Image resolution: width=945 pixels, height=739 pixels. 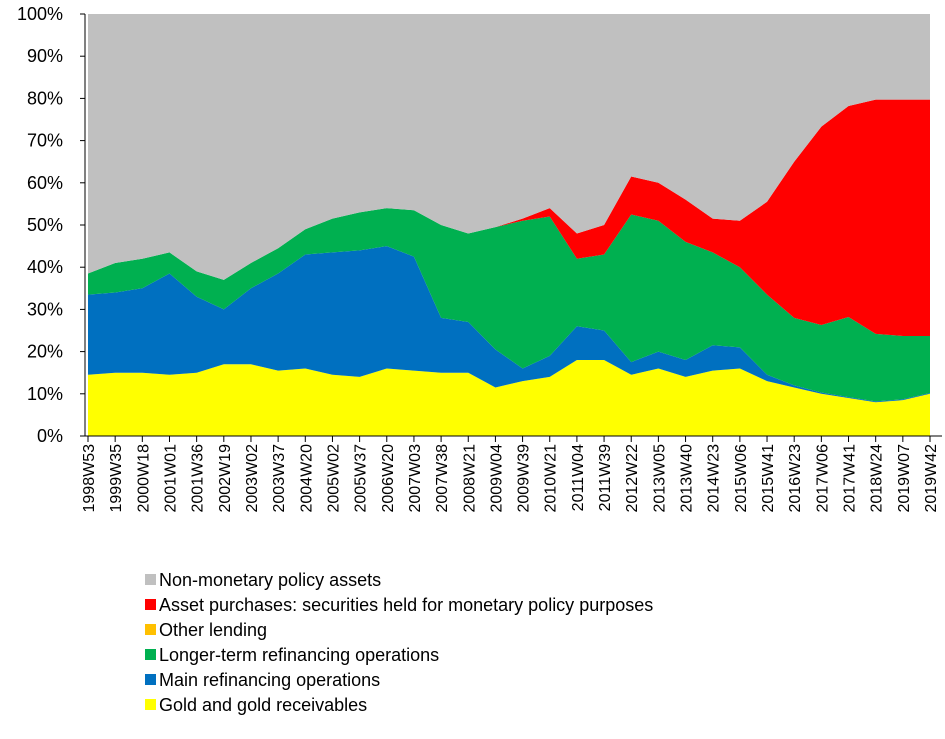 I want to click on x-tick-label: 2006W20, so click(x=388, y=478).